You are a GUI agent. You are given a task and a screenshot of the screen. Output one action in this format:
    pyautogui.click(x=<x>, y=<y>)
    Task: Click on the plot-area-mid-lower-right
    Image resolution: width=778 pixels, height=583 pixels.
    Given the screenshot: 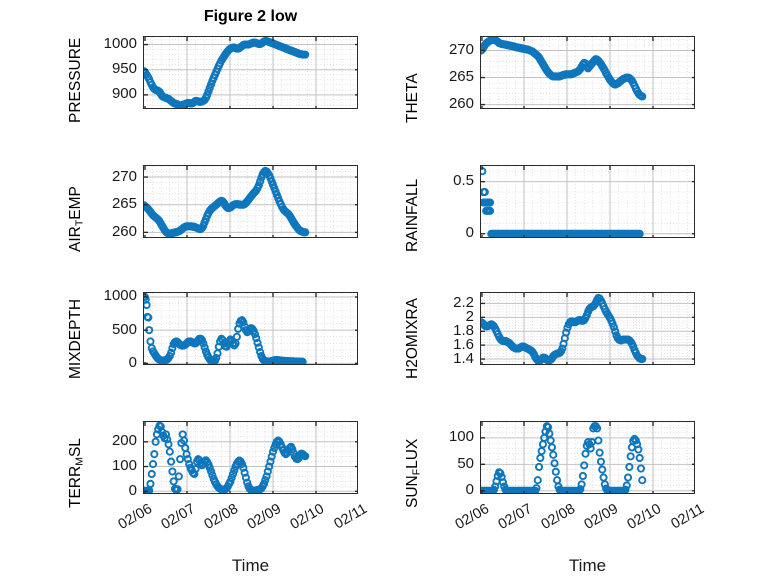 What is the action you would take?
    pyautogui.click(x=587, y=328)
    